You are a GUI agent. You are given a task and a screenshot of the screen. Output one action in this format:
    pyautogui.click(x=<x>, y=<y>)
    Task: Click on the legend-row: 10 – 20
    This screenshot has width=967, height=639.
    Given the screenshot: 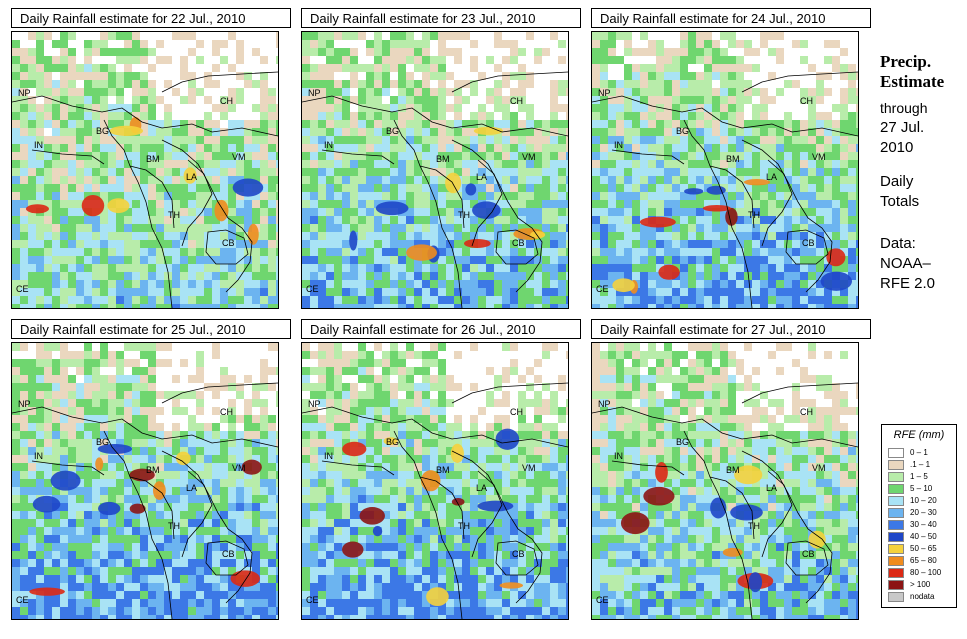 What is the action you would take?
    pyautogui.click(x=912, y=500)
    